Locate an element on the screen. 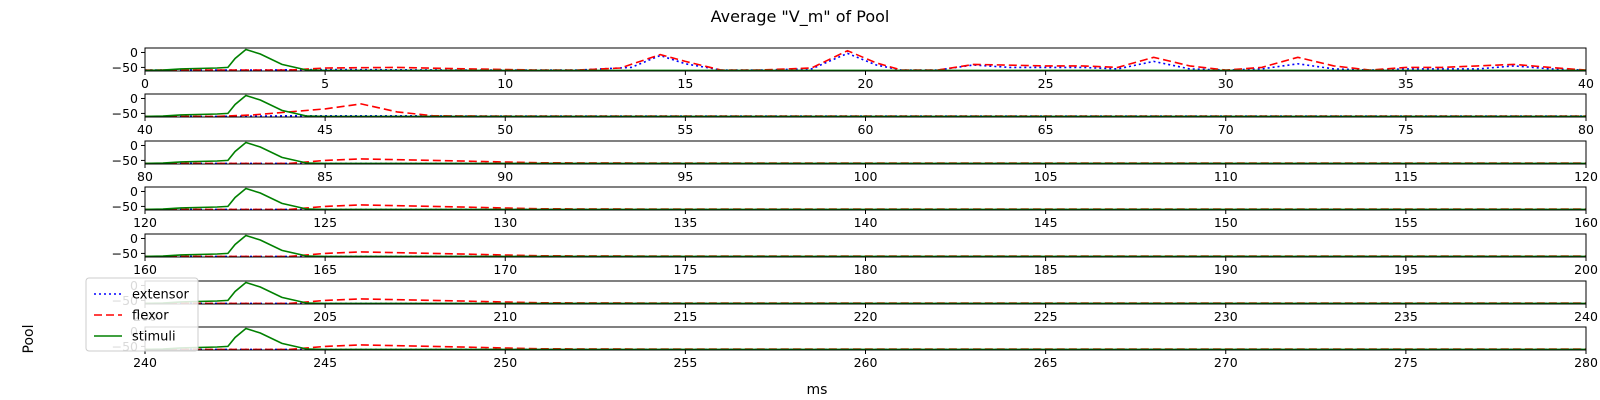 The height and width of the screenshot is (400, 1600). x-tick-label: 30 is located at coordinates (1226, 83).